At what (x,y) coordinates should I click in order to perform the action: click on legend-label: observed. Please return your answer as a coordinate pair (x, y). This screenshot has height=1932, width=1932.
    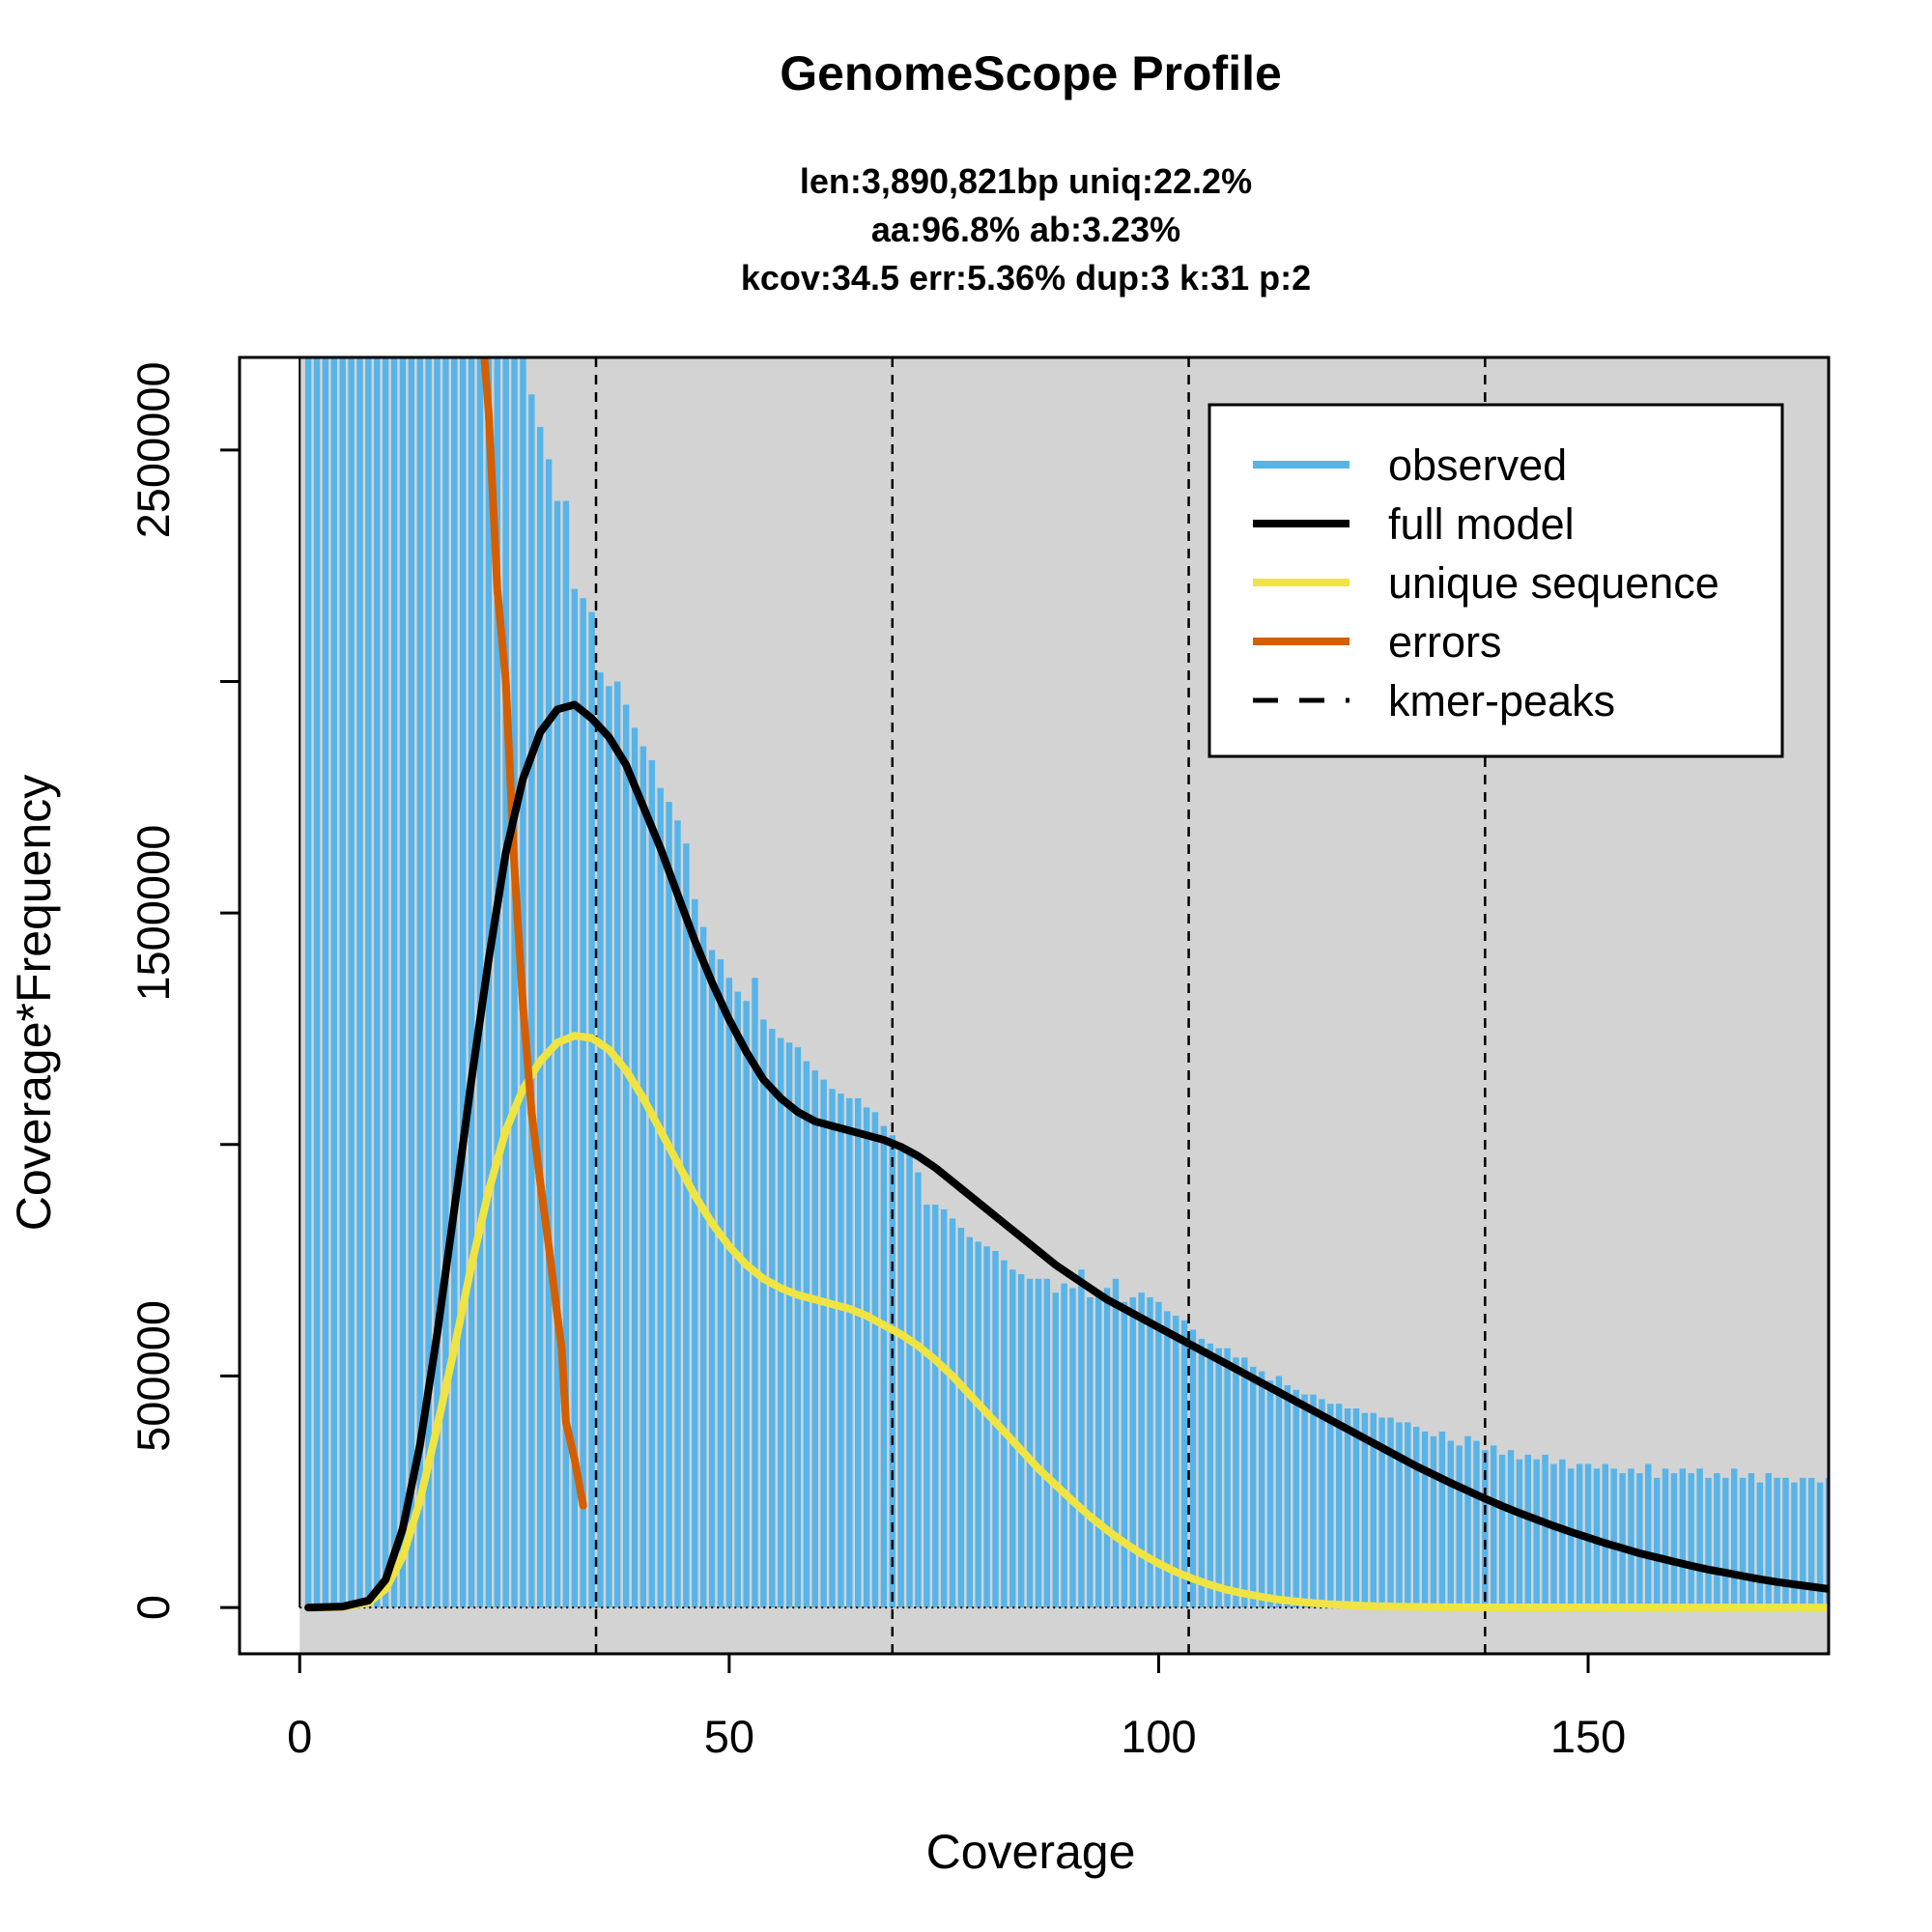
    Looking at the image, I should click on (1477, 465).